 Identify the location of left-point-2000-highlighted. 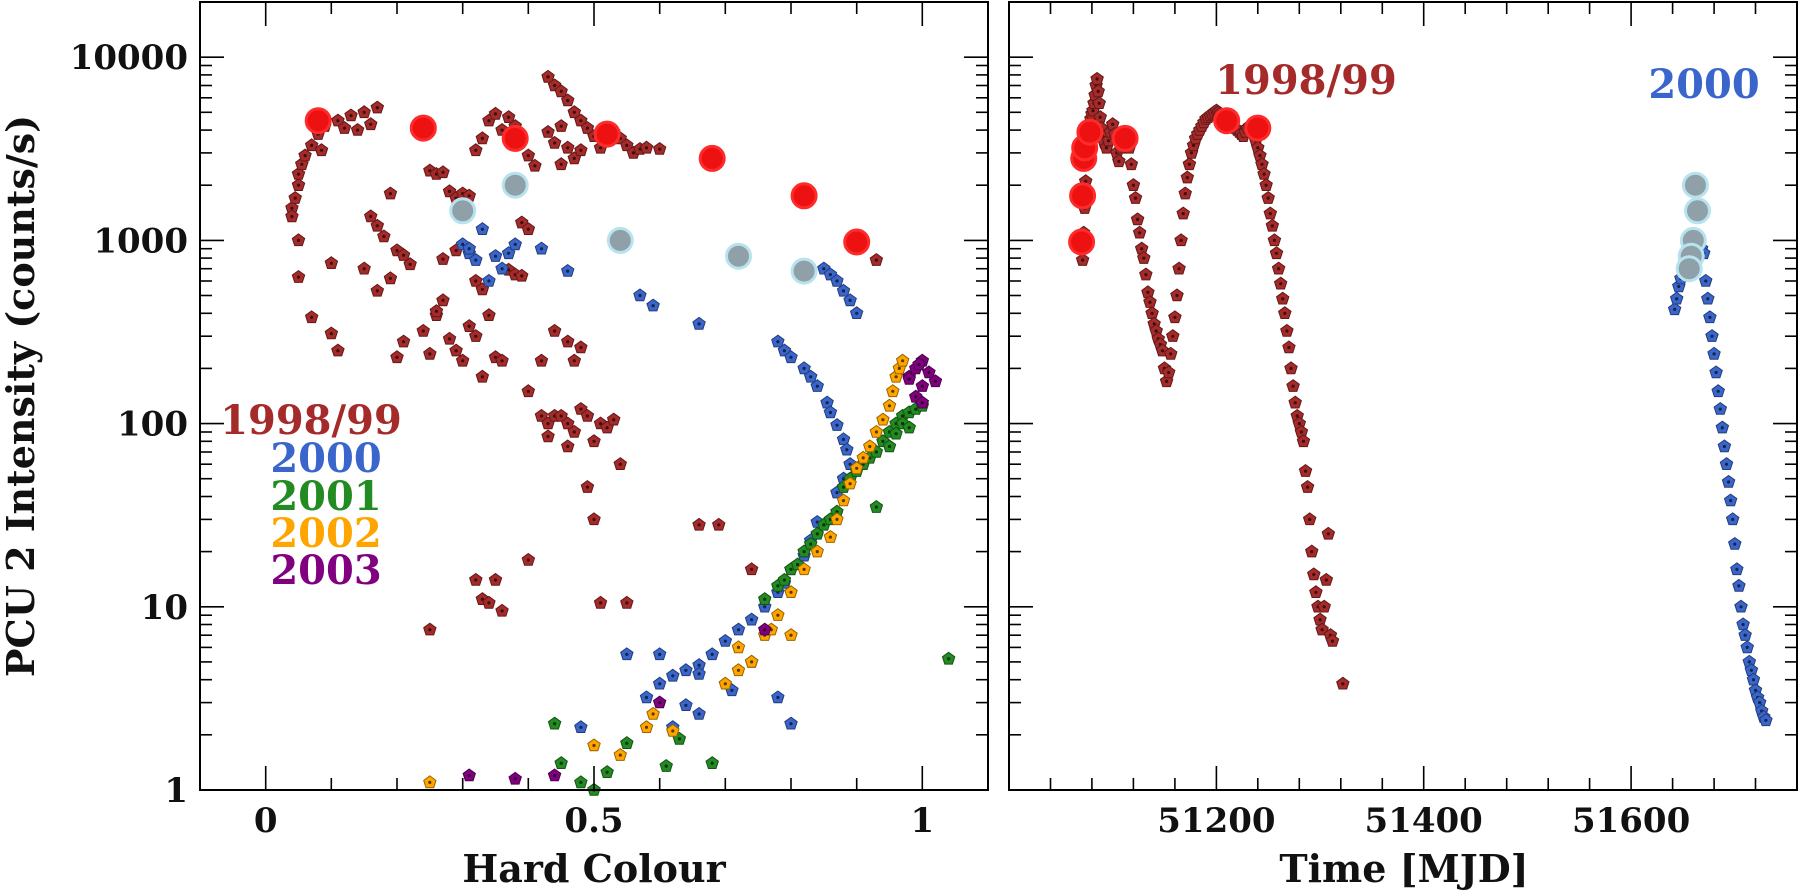
(463, 211).